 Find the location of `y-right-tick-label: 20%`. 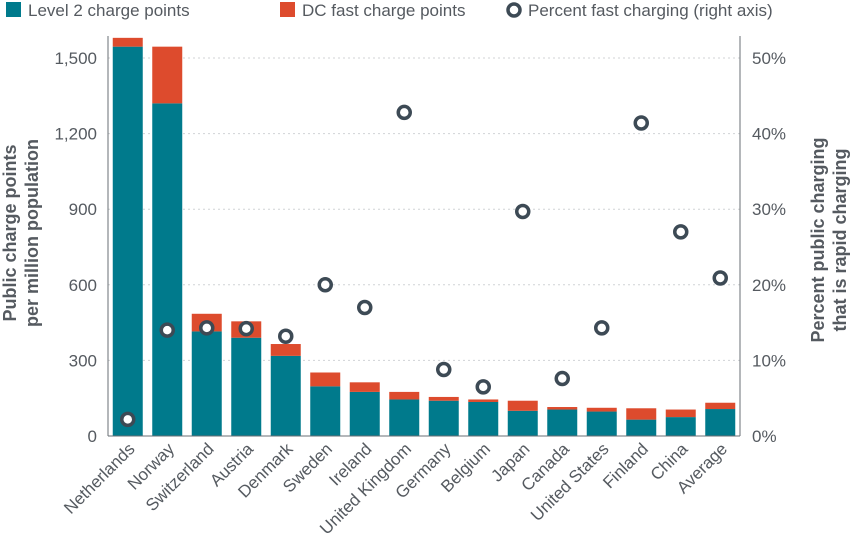

y-right-tick-label: 20% is located at coordinates (769, 285).